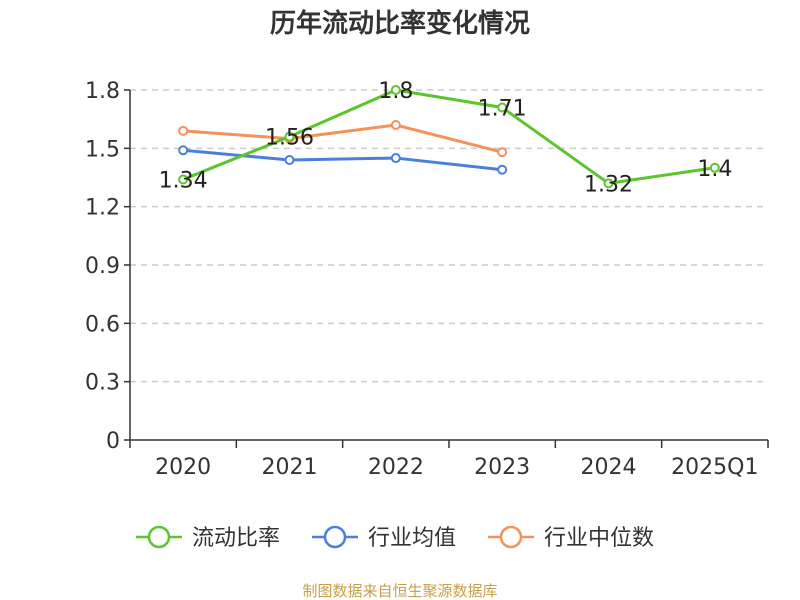 The width and height of the screenshot is (800, 600). I want to click on data-labels: 1.34 1.56 1.8 1.71 1.32 1.4, so click(446, 138).